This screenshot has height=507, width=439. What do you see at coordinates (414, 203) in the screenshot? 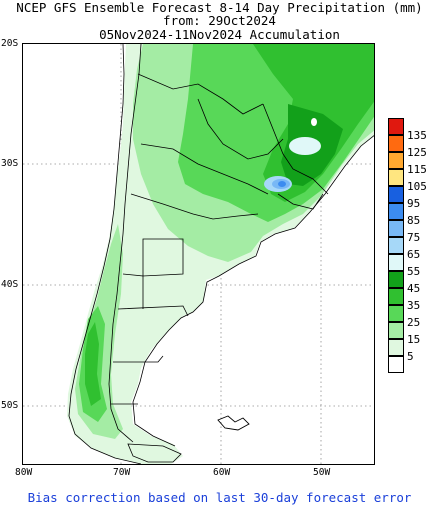
I see `legend-label-95: 95` at bounding box center [414, 203].